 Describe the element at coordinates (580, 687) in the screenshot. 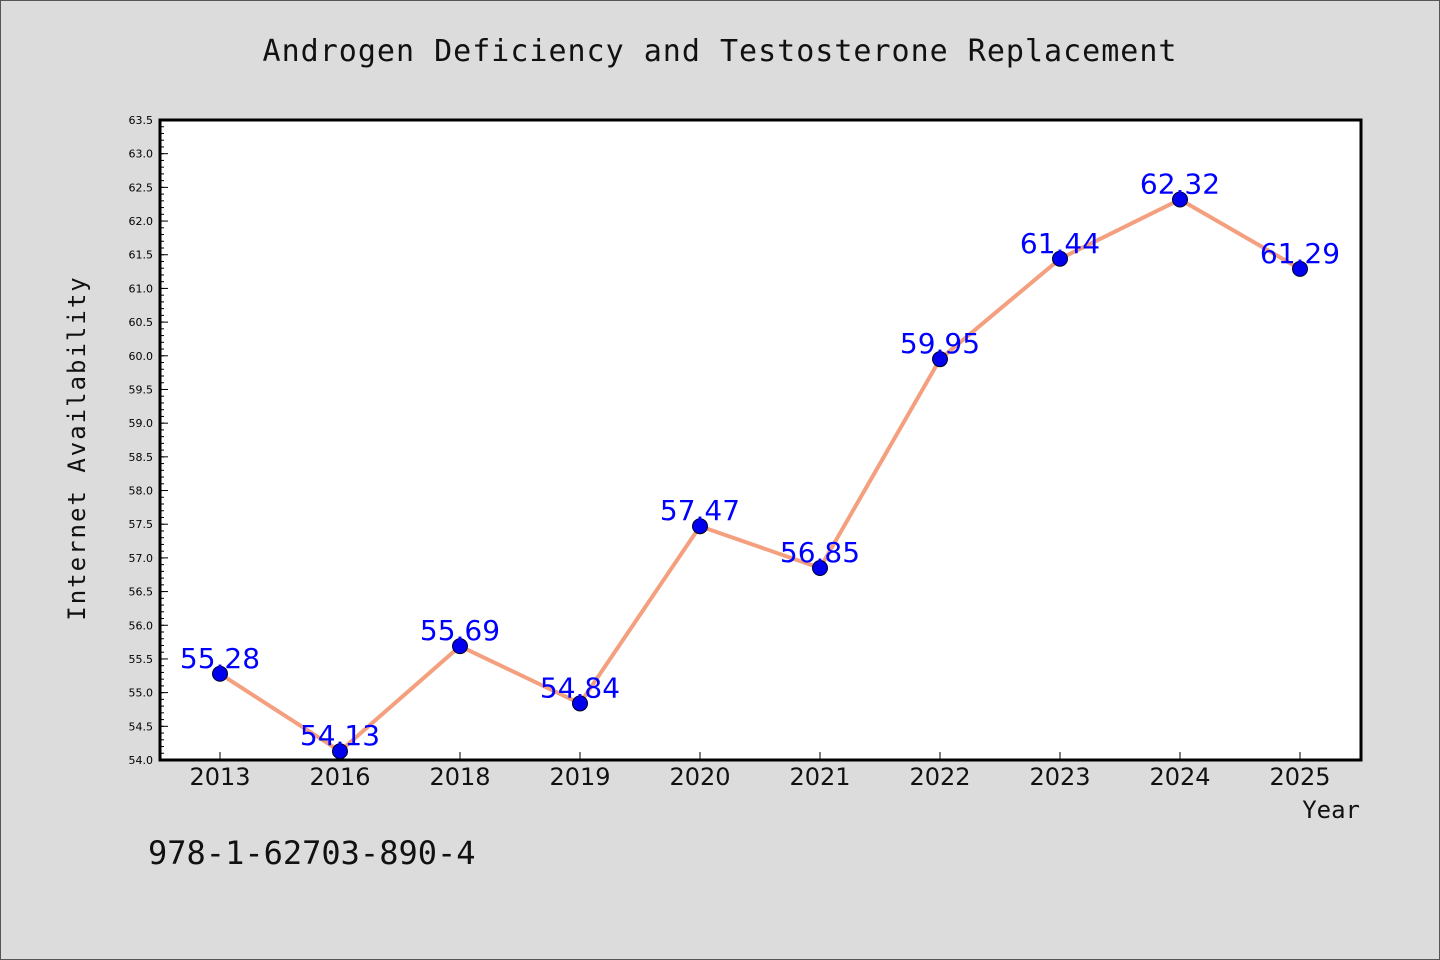

I see `data-label: 54.84` at that location.